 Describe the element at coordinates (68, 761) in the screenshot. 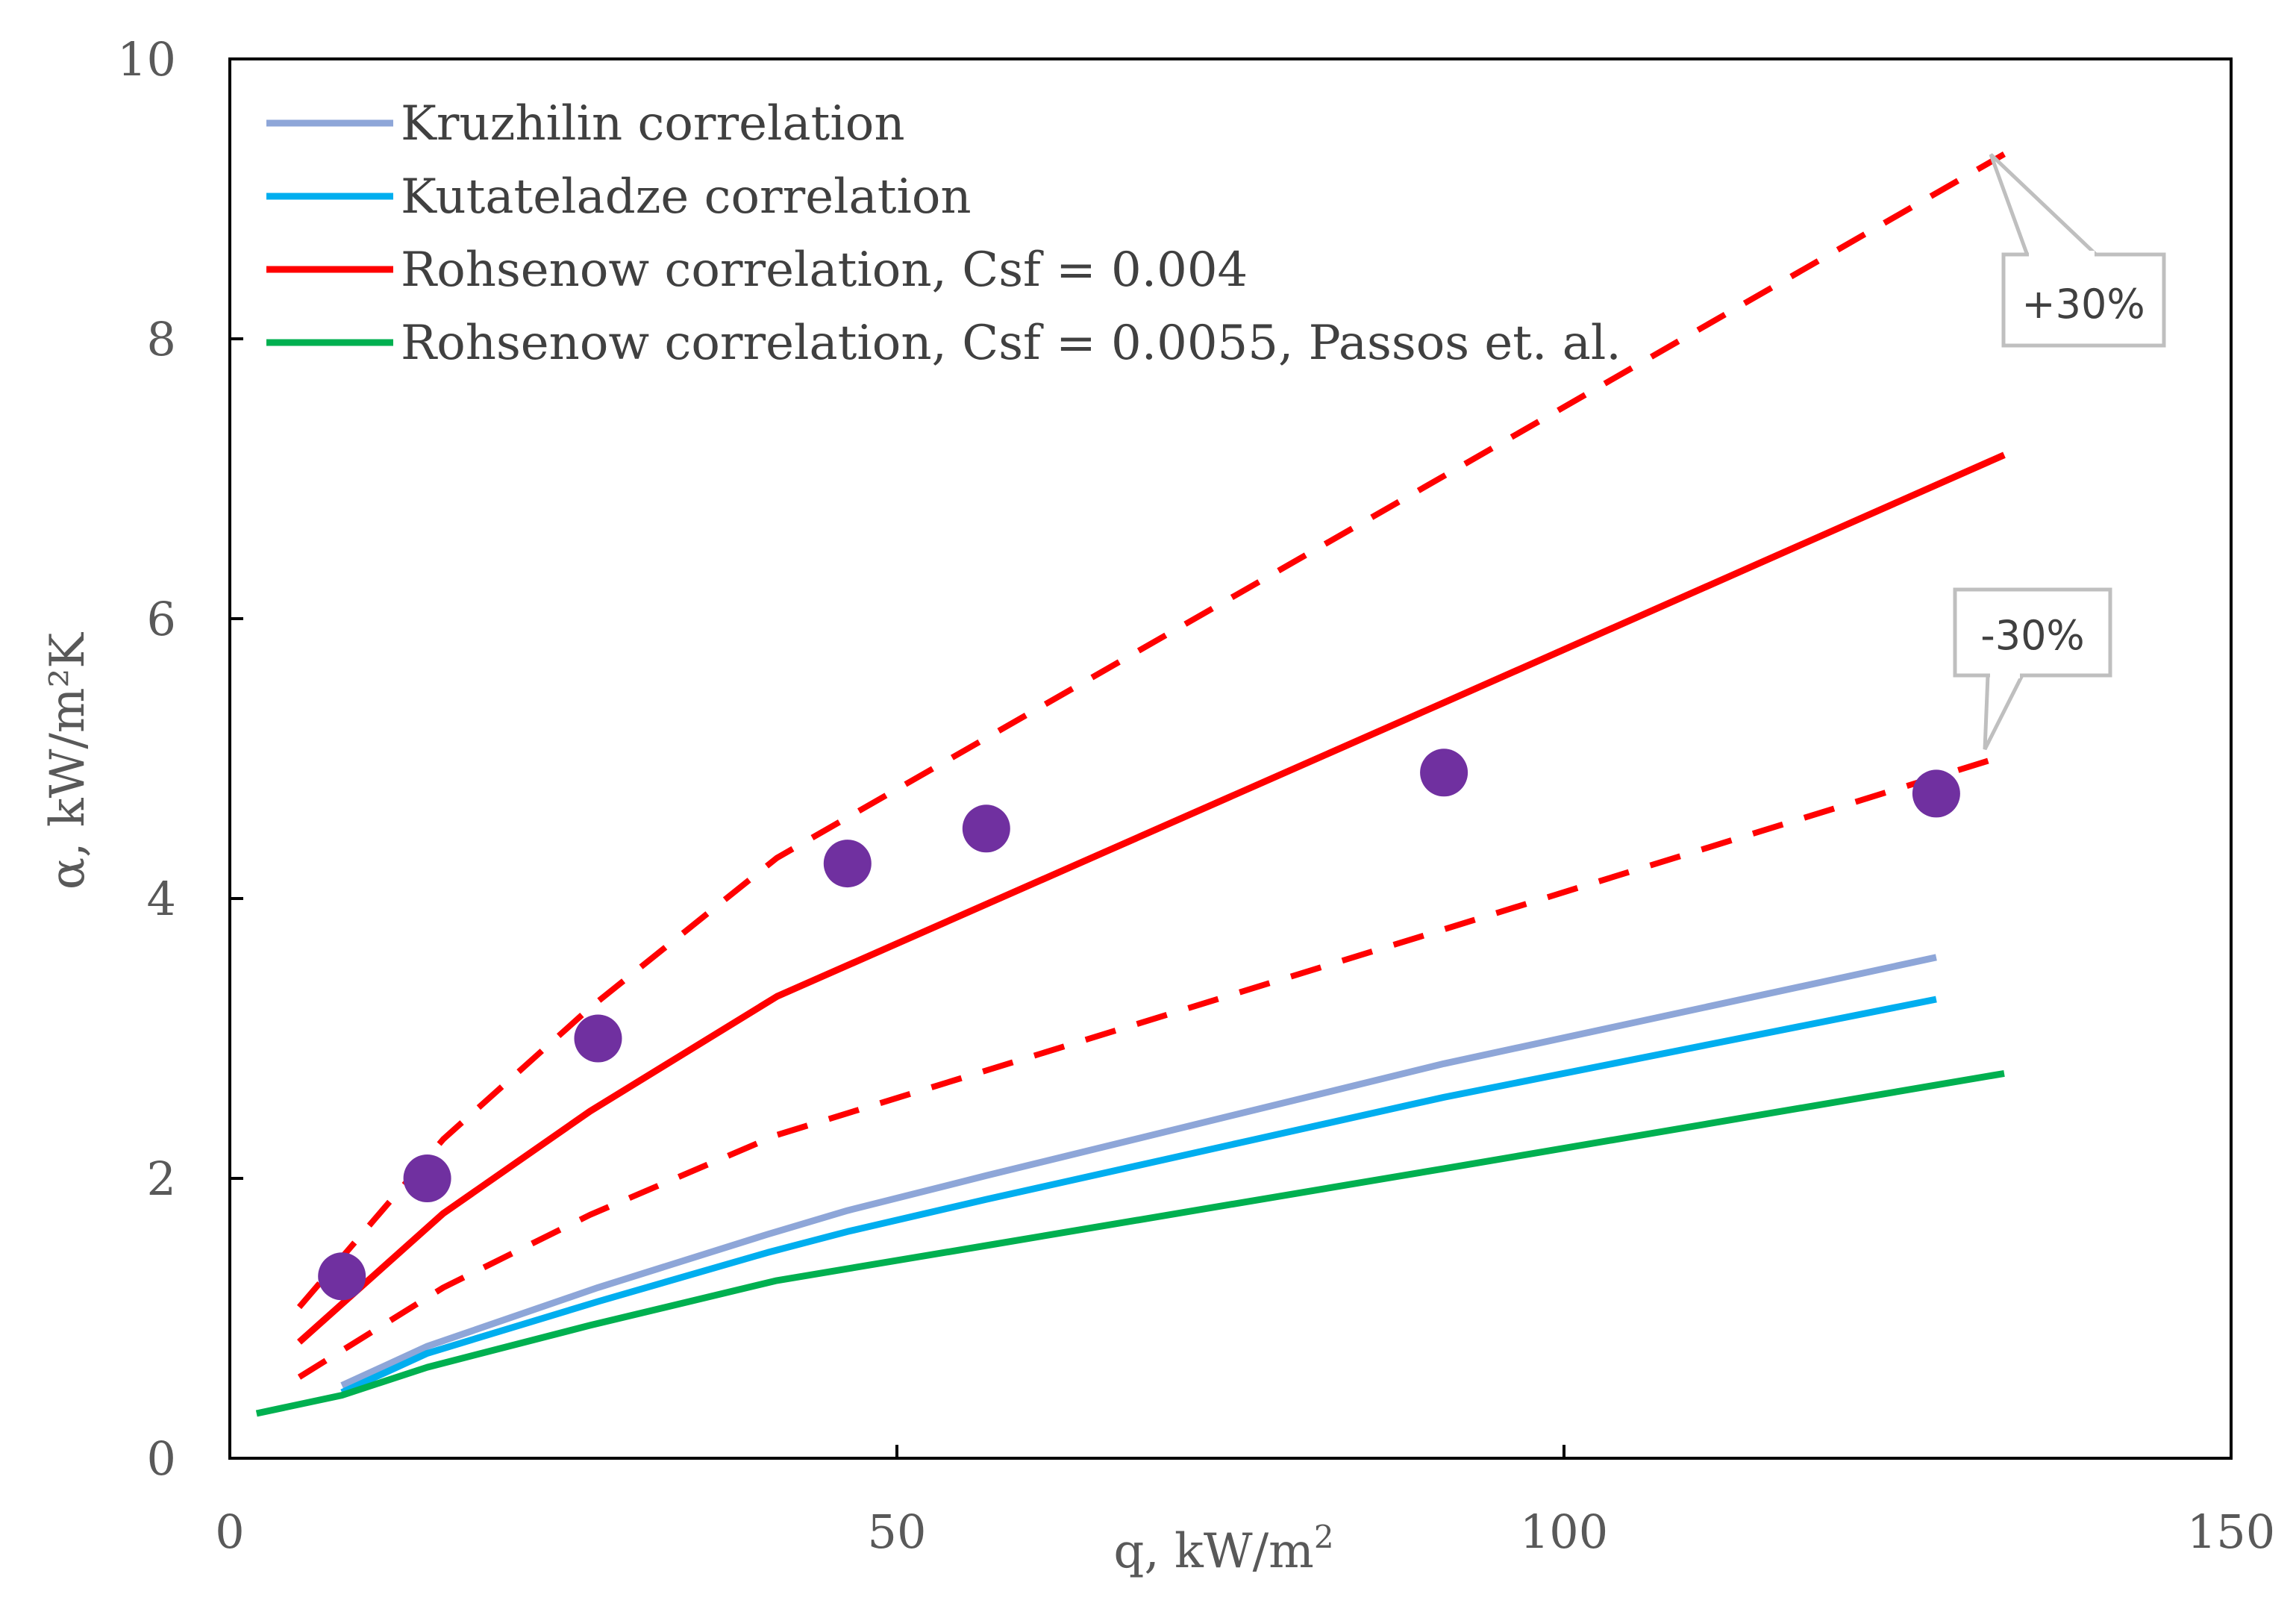

I see `y-axis-title: α, kW/m²K` at that location.